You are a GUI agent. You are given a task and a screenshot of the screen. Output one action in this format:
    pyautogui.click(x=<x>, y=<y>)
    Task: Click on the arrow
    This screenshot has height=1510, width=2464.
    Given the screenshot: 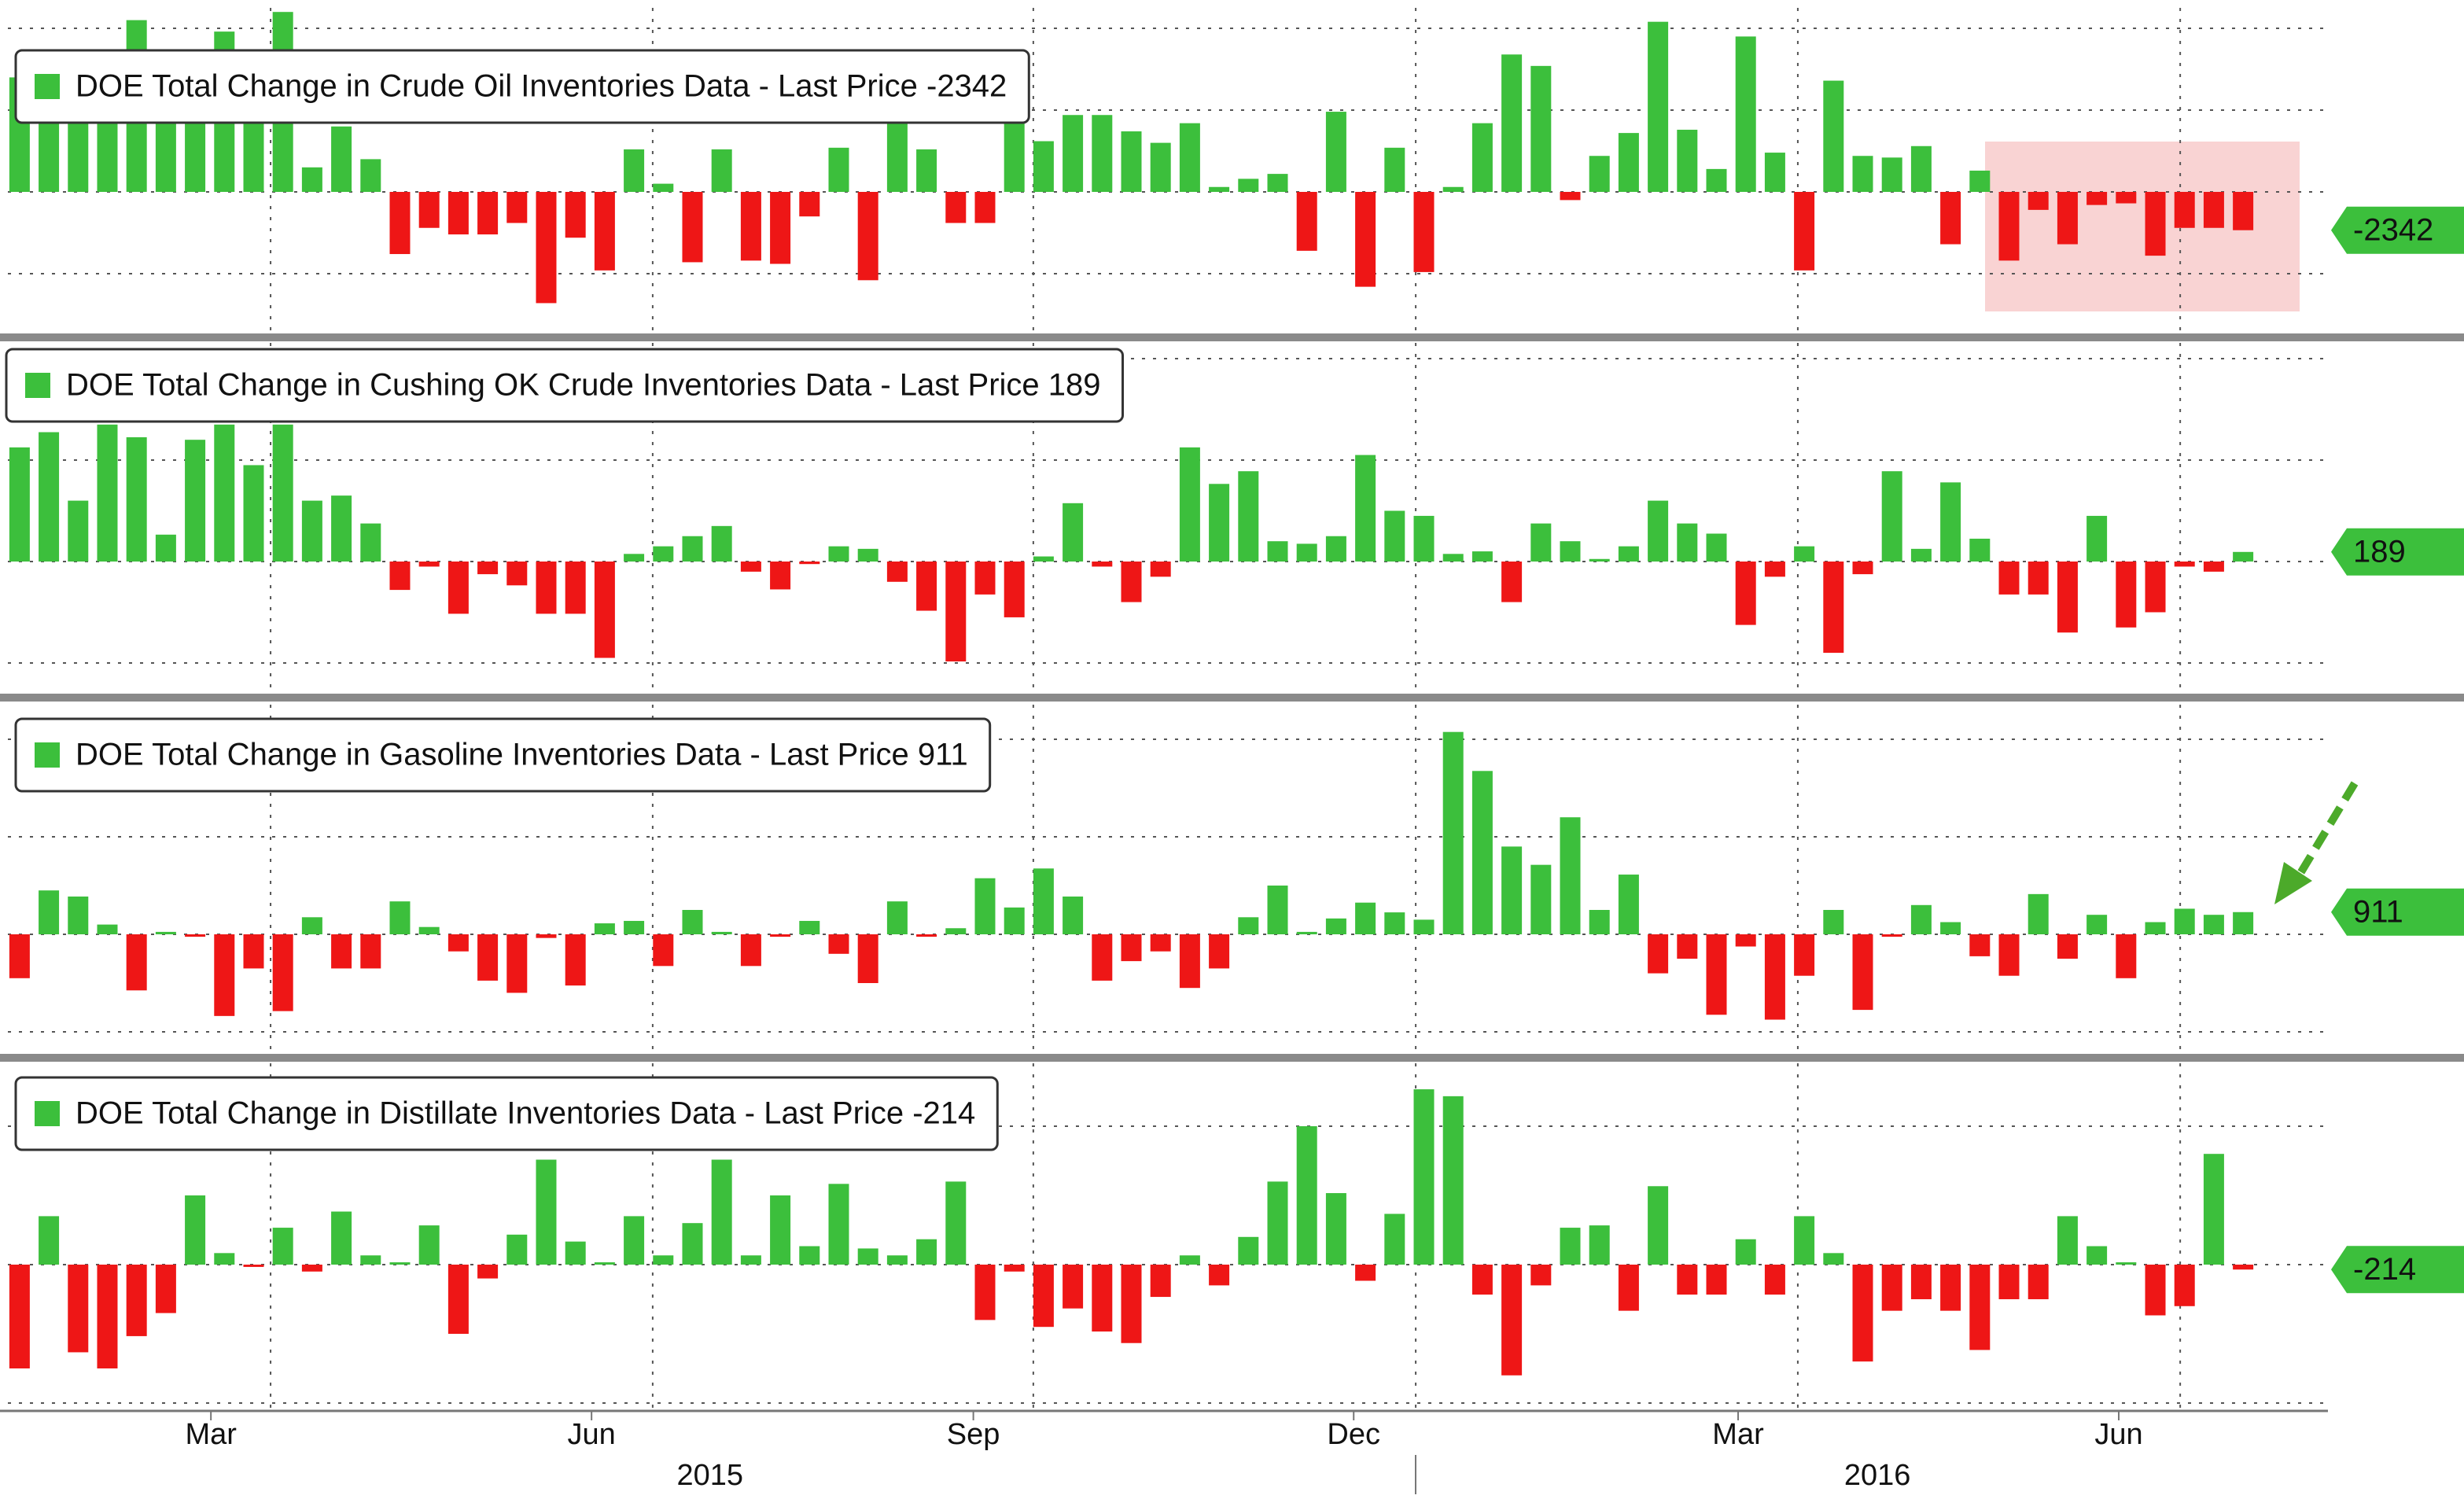 What is the action you would take?
    pyautogui.click(x=2316, y=842)
    